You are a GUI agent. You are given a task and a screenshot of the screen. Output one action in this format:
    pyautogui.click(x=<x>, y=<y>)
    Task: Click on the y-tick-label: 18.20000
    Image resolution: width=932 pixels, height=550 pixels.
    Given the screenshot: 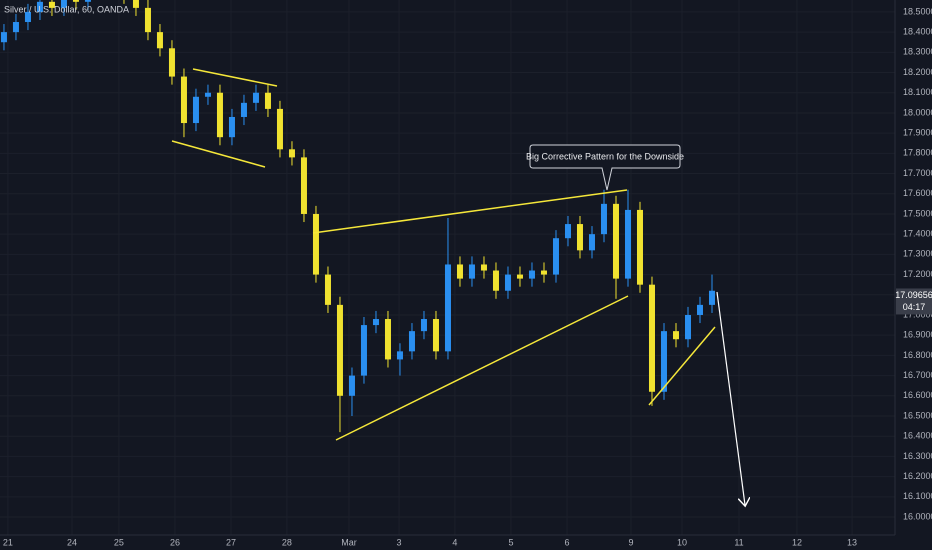 What is the action you would take?
    pyautogui.click(x=917, y=72)
    